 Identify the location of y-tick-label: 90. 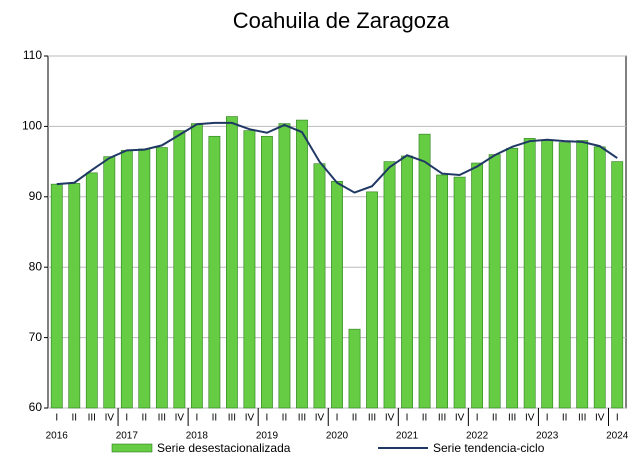
(36, 196).